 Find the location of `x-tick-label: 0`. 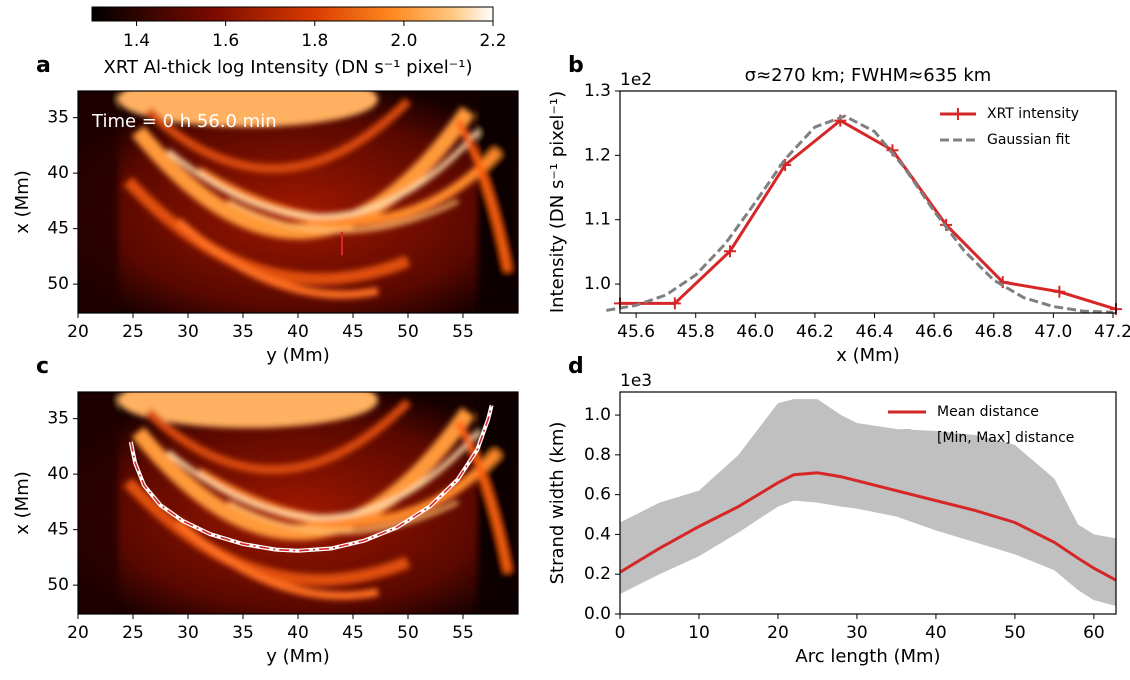

x-tick-label: 0 is located at coordinates (620, 633).